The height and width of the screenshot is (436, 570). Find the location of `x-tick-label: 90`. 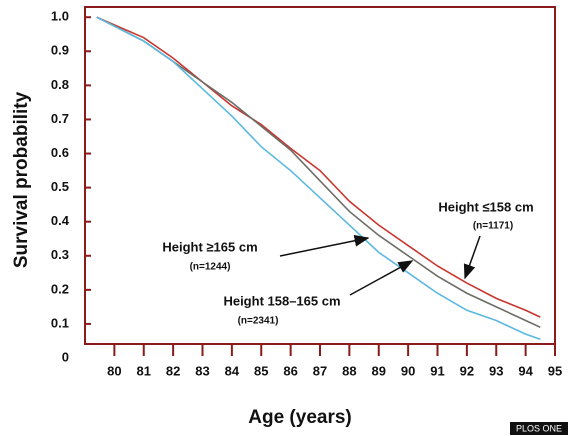

x-tick-label: 90 is located at coordinates (408, 370).